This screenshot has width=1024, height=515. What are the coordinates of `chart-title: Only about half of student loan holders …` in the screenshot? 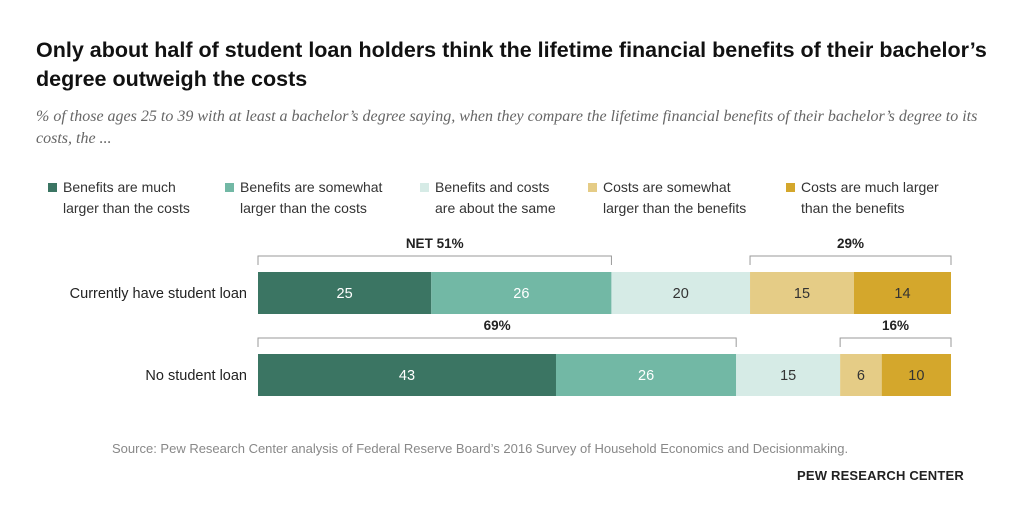 It's located at (511, 64).